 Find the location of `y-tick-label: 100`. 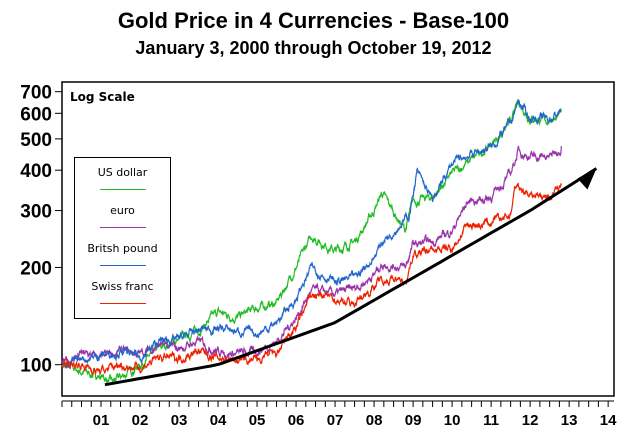

y-tick-label: 100 is located at coordinates (36, 366).